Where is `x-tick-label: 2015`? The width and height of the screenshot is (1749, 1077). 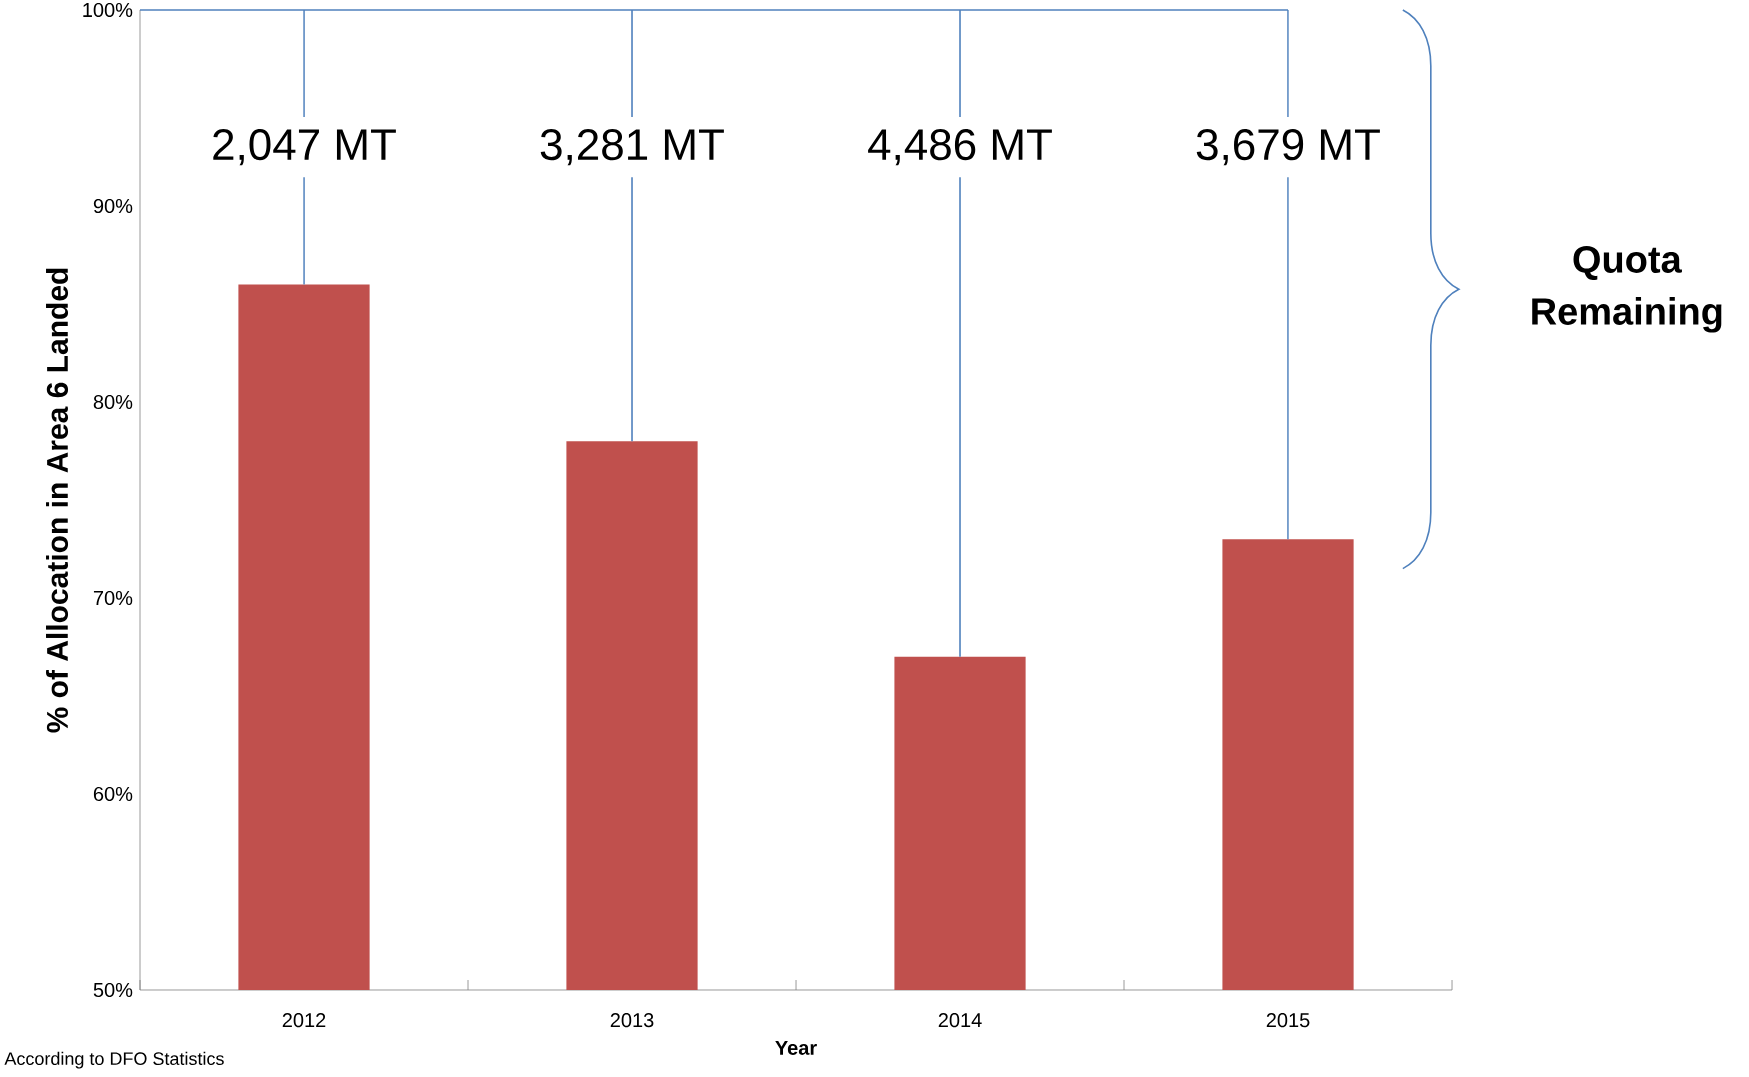
x-tick-label: 2015 is located at coordinates (1288, 1020).